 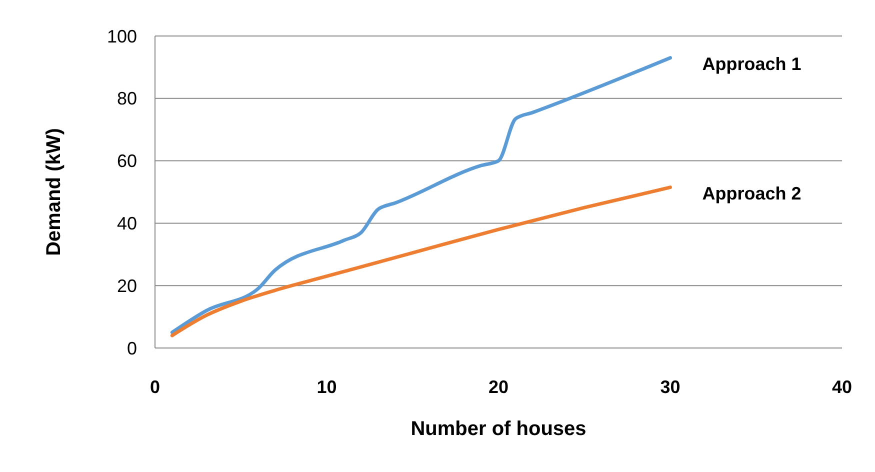 What do you see at coordinates (842, 387) in the screenshot?
I see `x-tick-label: 40` at bounding box center [842, 387].